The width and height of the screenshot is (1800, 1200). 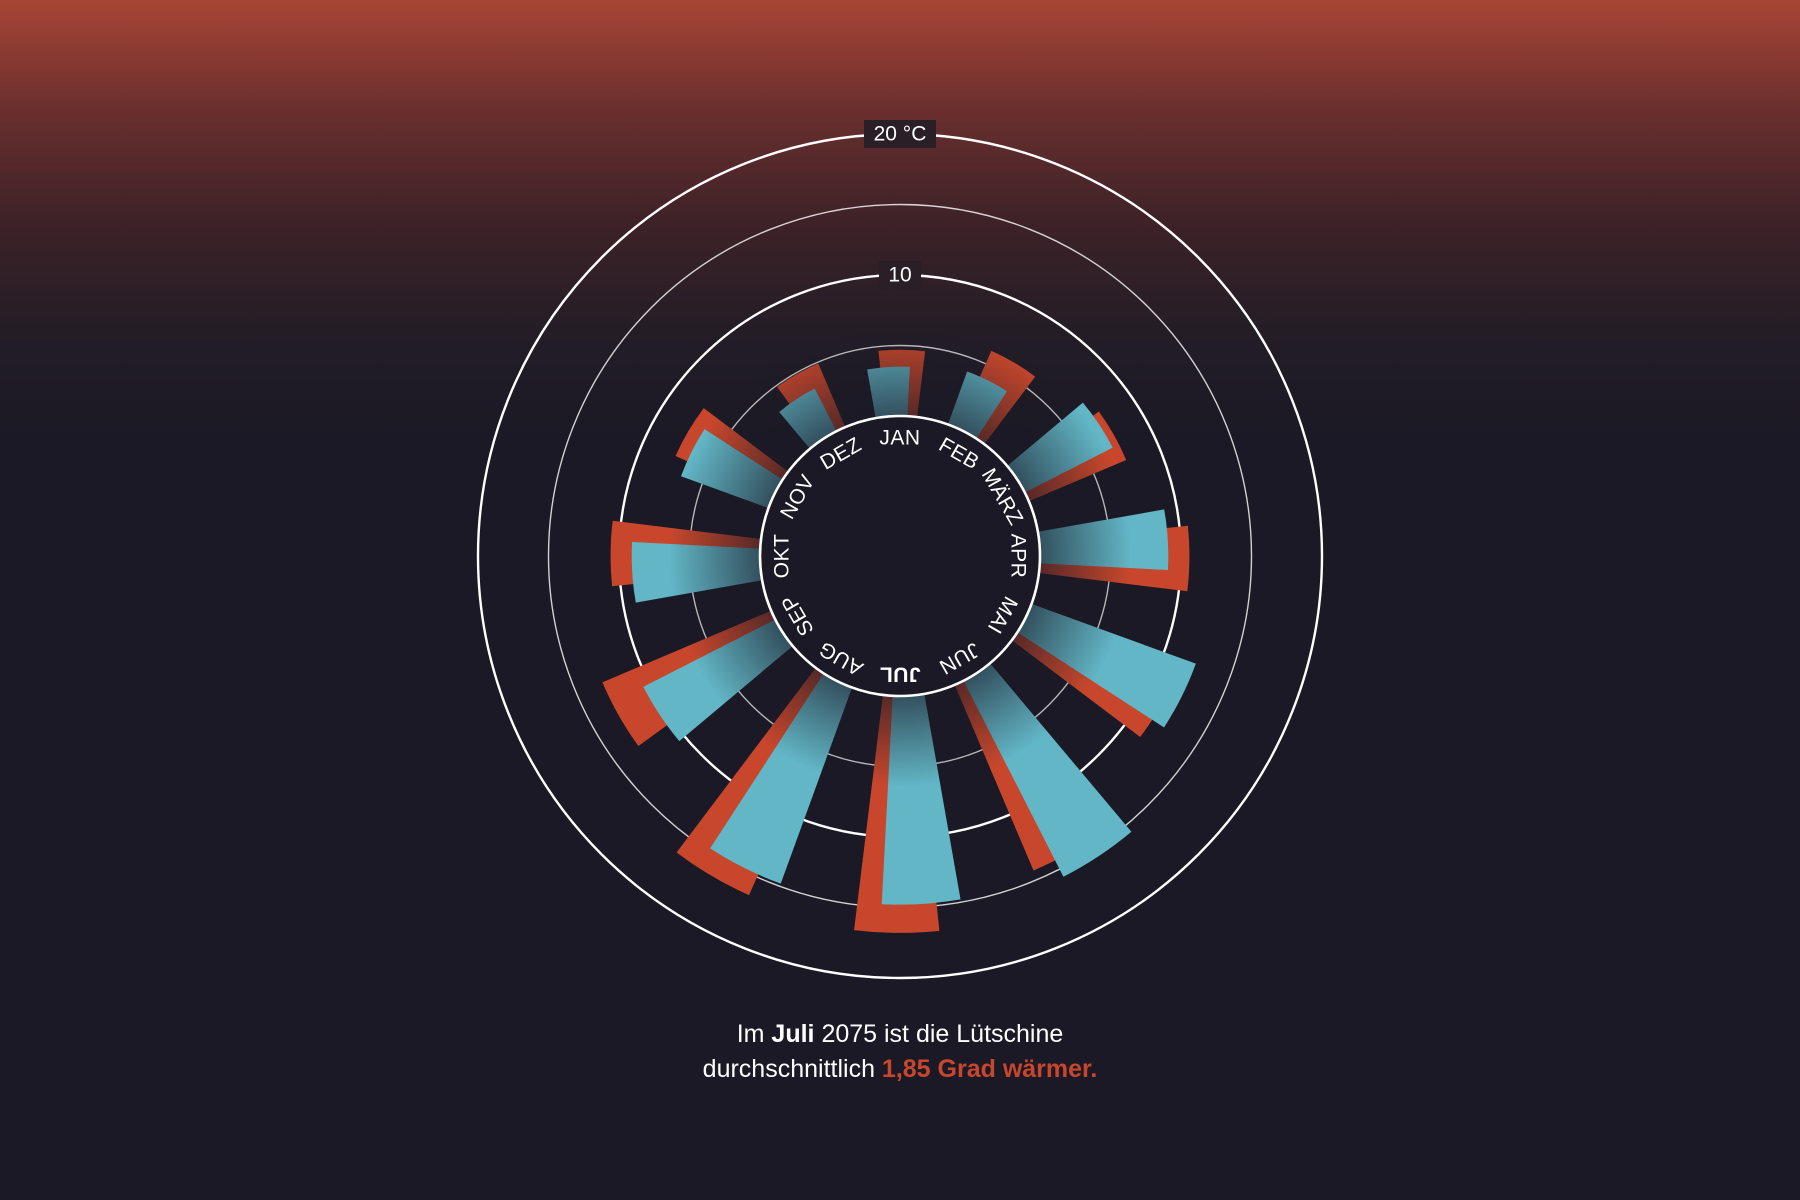 I want to click on caption-text-2: 2075 ist die Lütschine, so click(x=939, y=1034).